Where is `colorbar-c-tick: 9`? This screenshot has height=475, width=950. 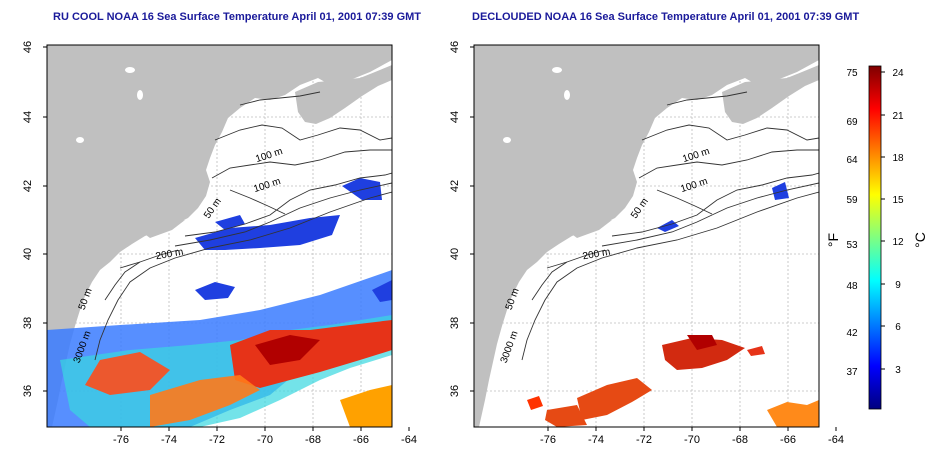 colorbar-c-tick: 9 is located at coordinates (898, 285).